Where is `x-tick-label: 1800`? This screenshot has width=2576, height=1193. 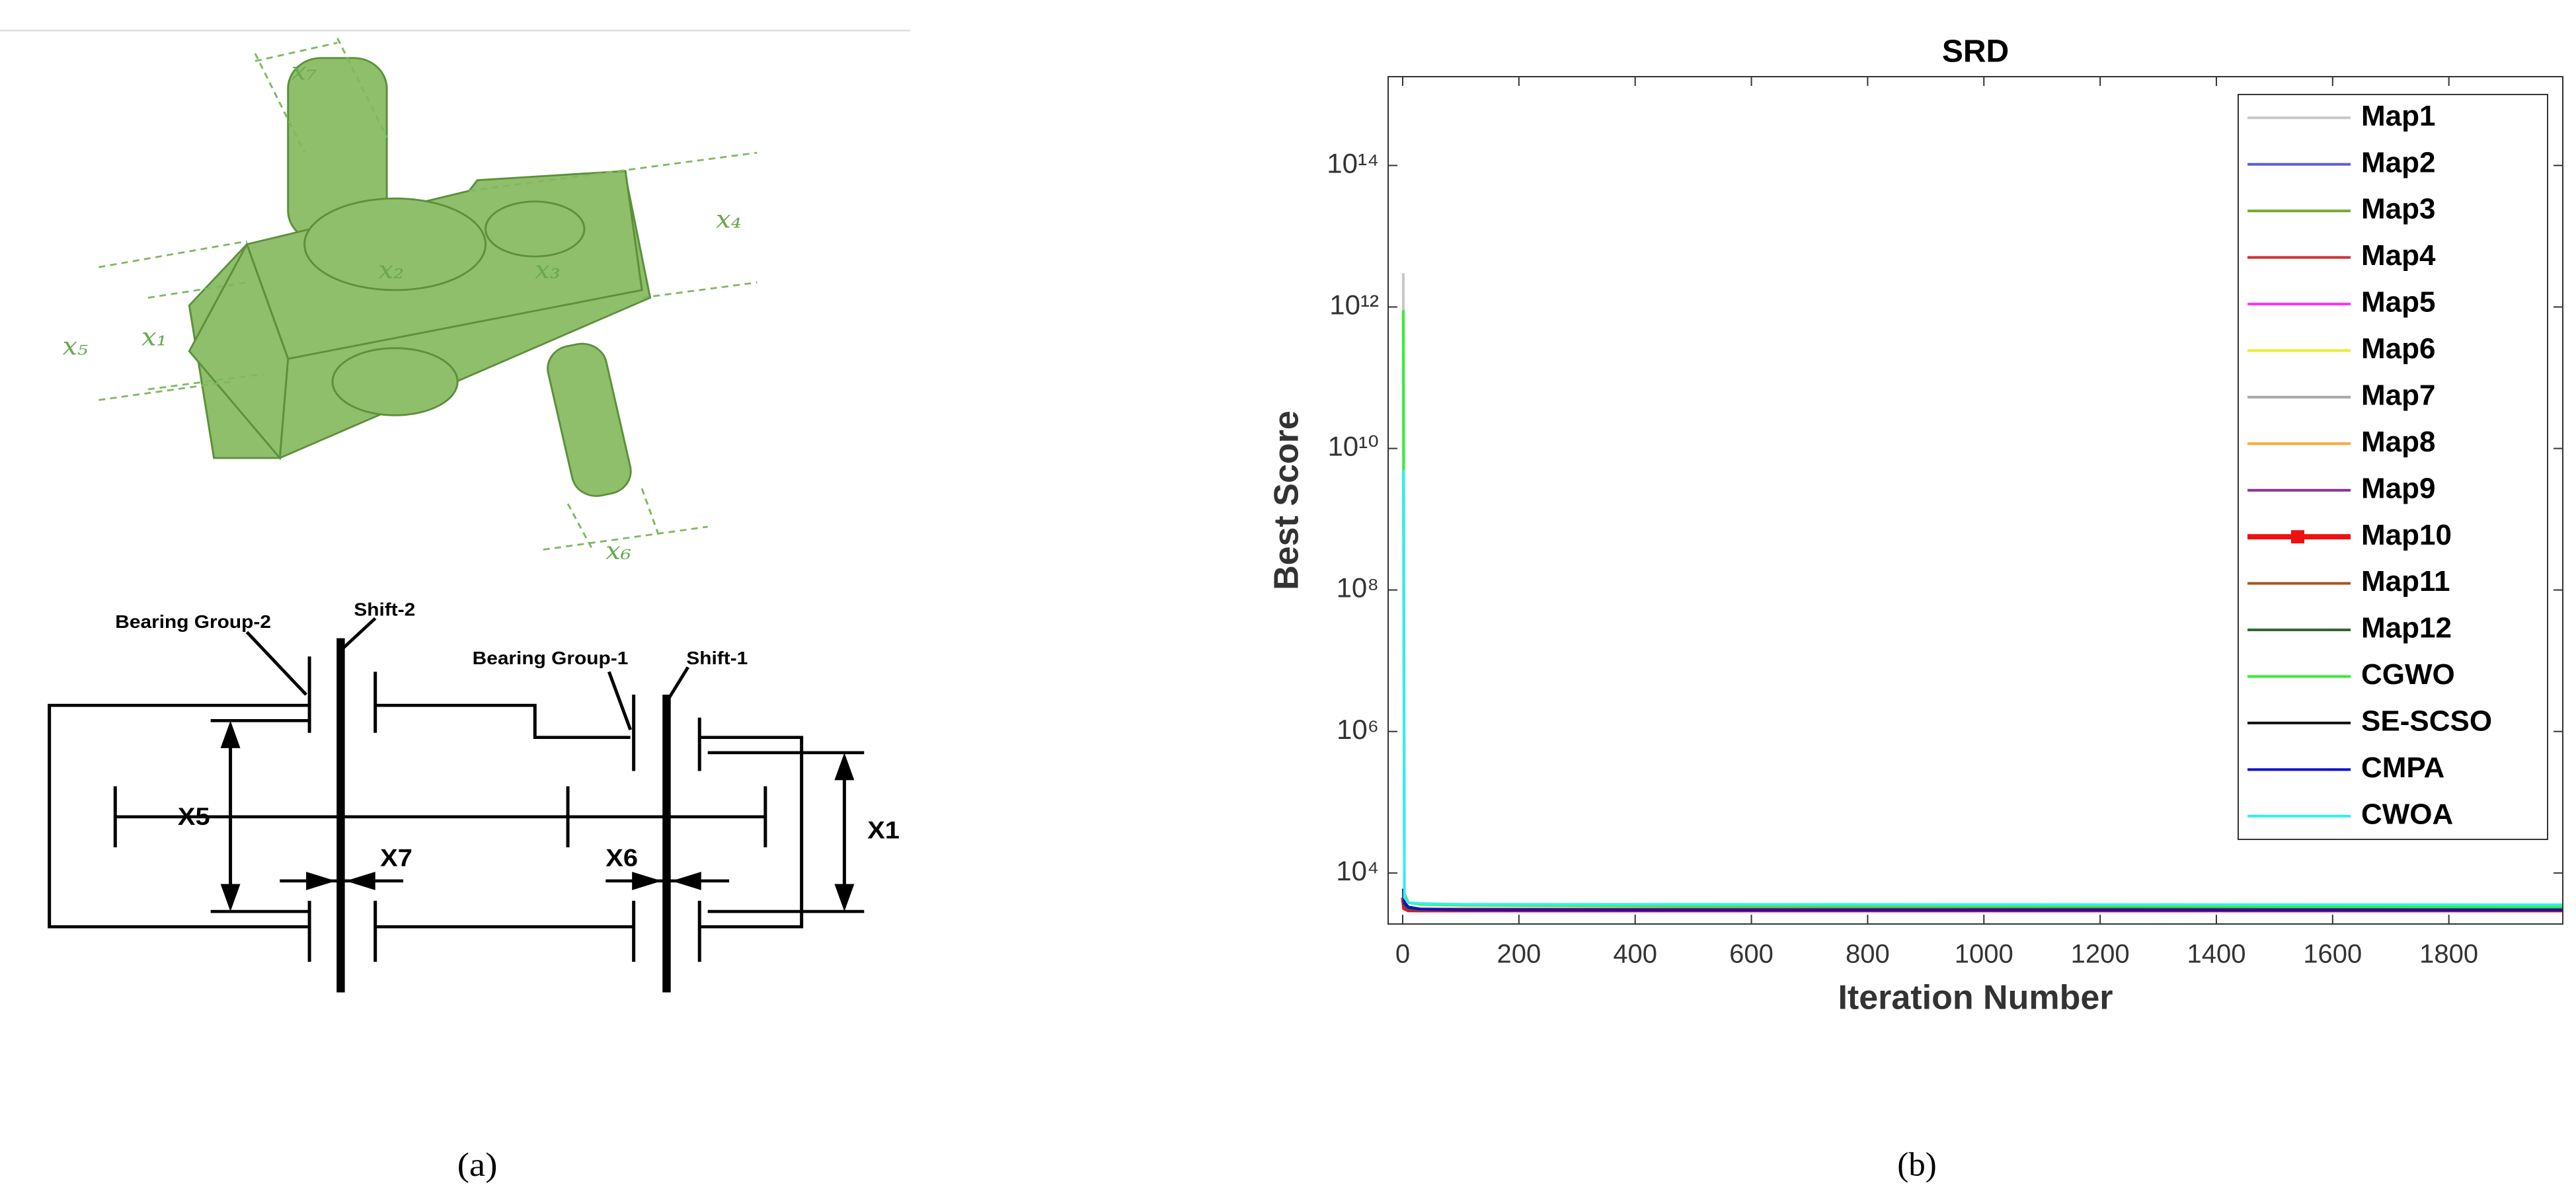 x-tick-label: 1800 is located at coordinates (2448, 954).